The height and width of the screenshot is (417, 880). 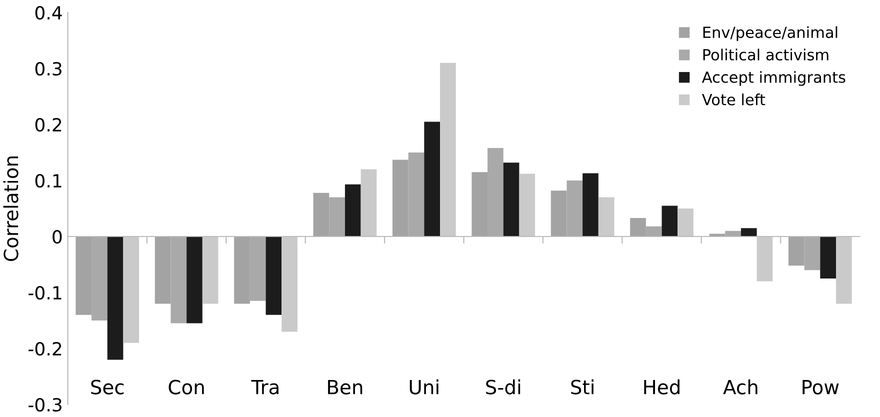 What do you see at coordinates (740, 386) in the screenshot?
I see `x-tick-label: Ach` at bounding box center [740, 386].